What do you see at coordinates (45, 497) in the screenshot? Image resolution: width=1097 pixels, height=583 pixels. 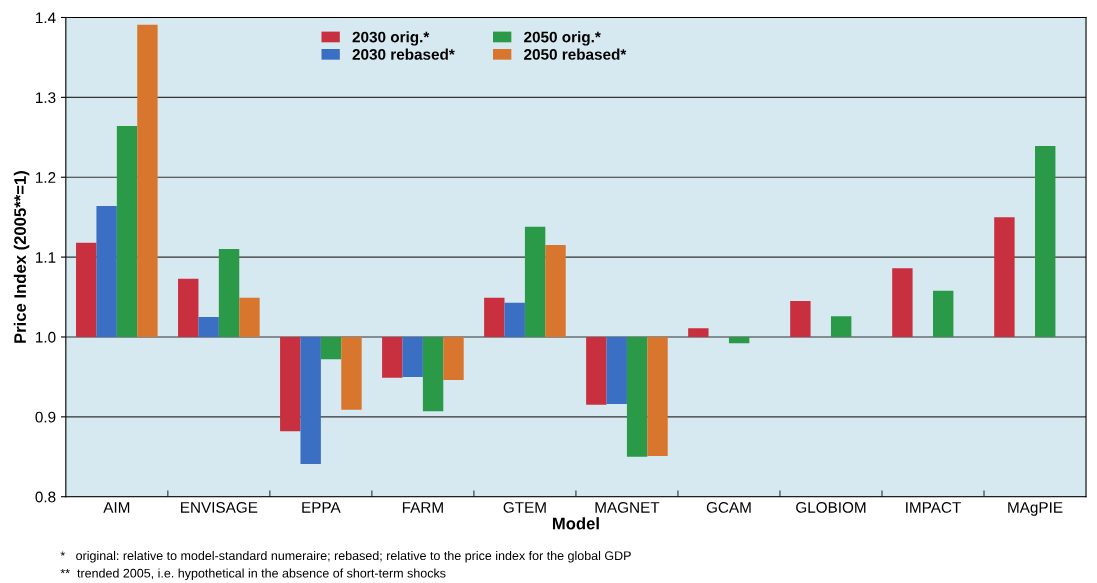 I see `y-tick-label: 0.8` at bounding box center [45, 497].